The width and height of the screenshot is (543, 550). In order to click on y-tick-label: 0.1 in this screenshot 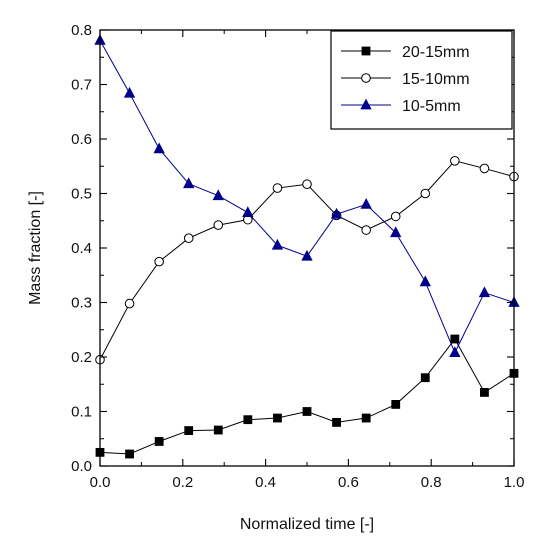, I will do `click(81, 412)`.